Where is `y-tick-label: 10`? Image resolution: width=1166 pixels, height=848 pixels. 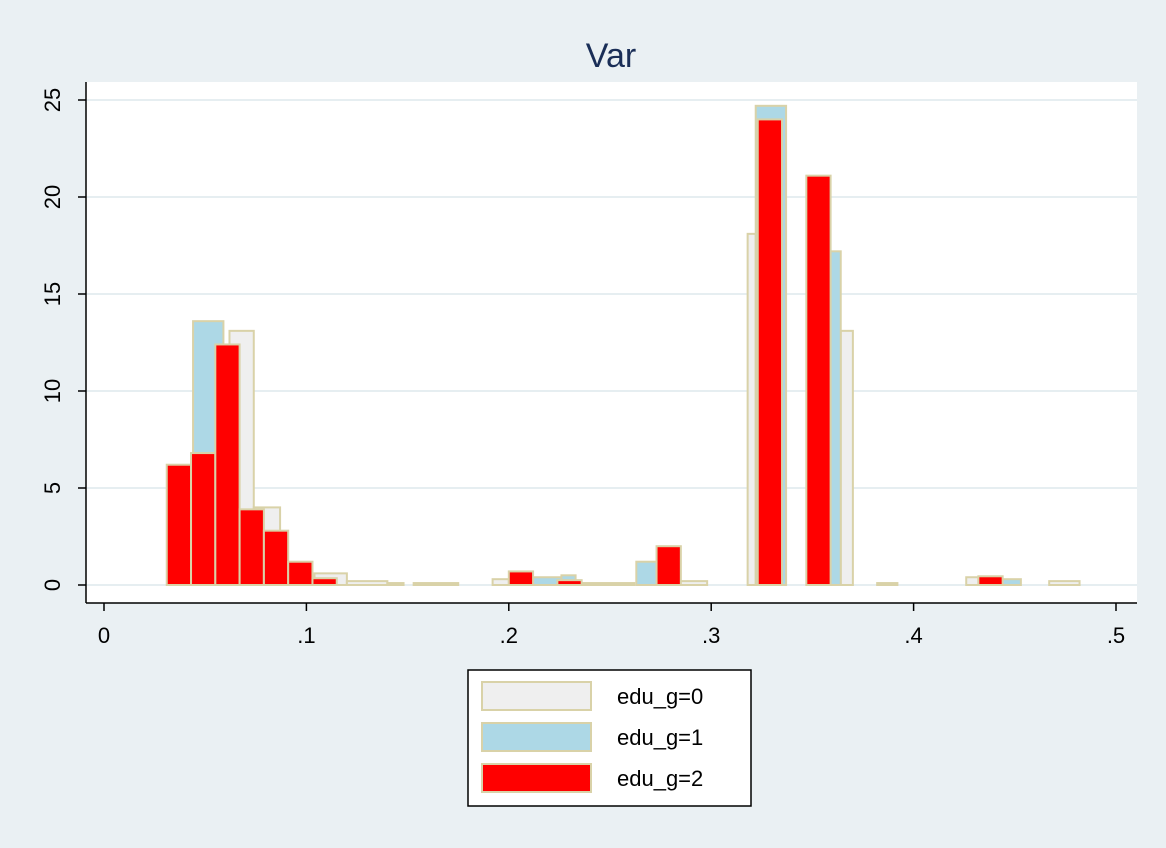
y-tick-label: 10 is located at coordinates (52, 391).